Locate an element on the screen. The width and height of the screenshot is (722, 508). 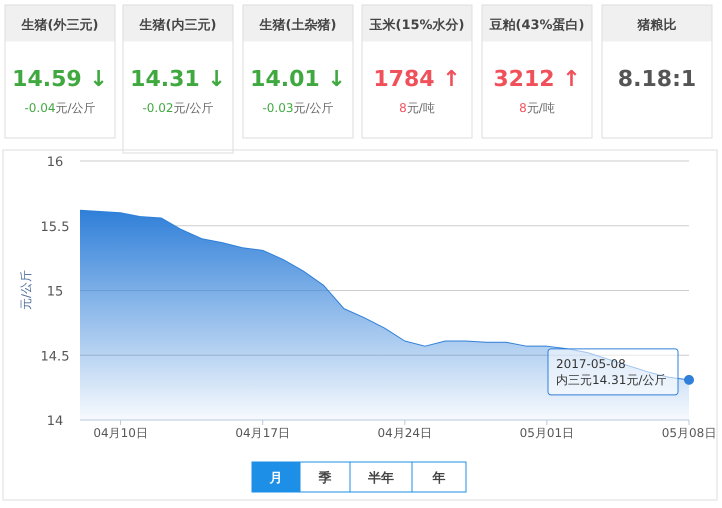
text: -0.03 is located at coordinates (278, 108).